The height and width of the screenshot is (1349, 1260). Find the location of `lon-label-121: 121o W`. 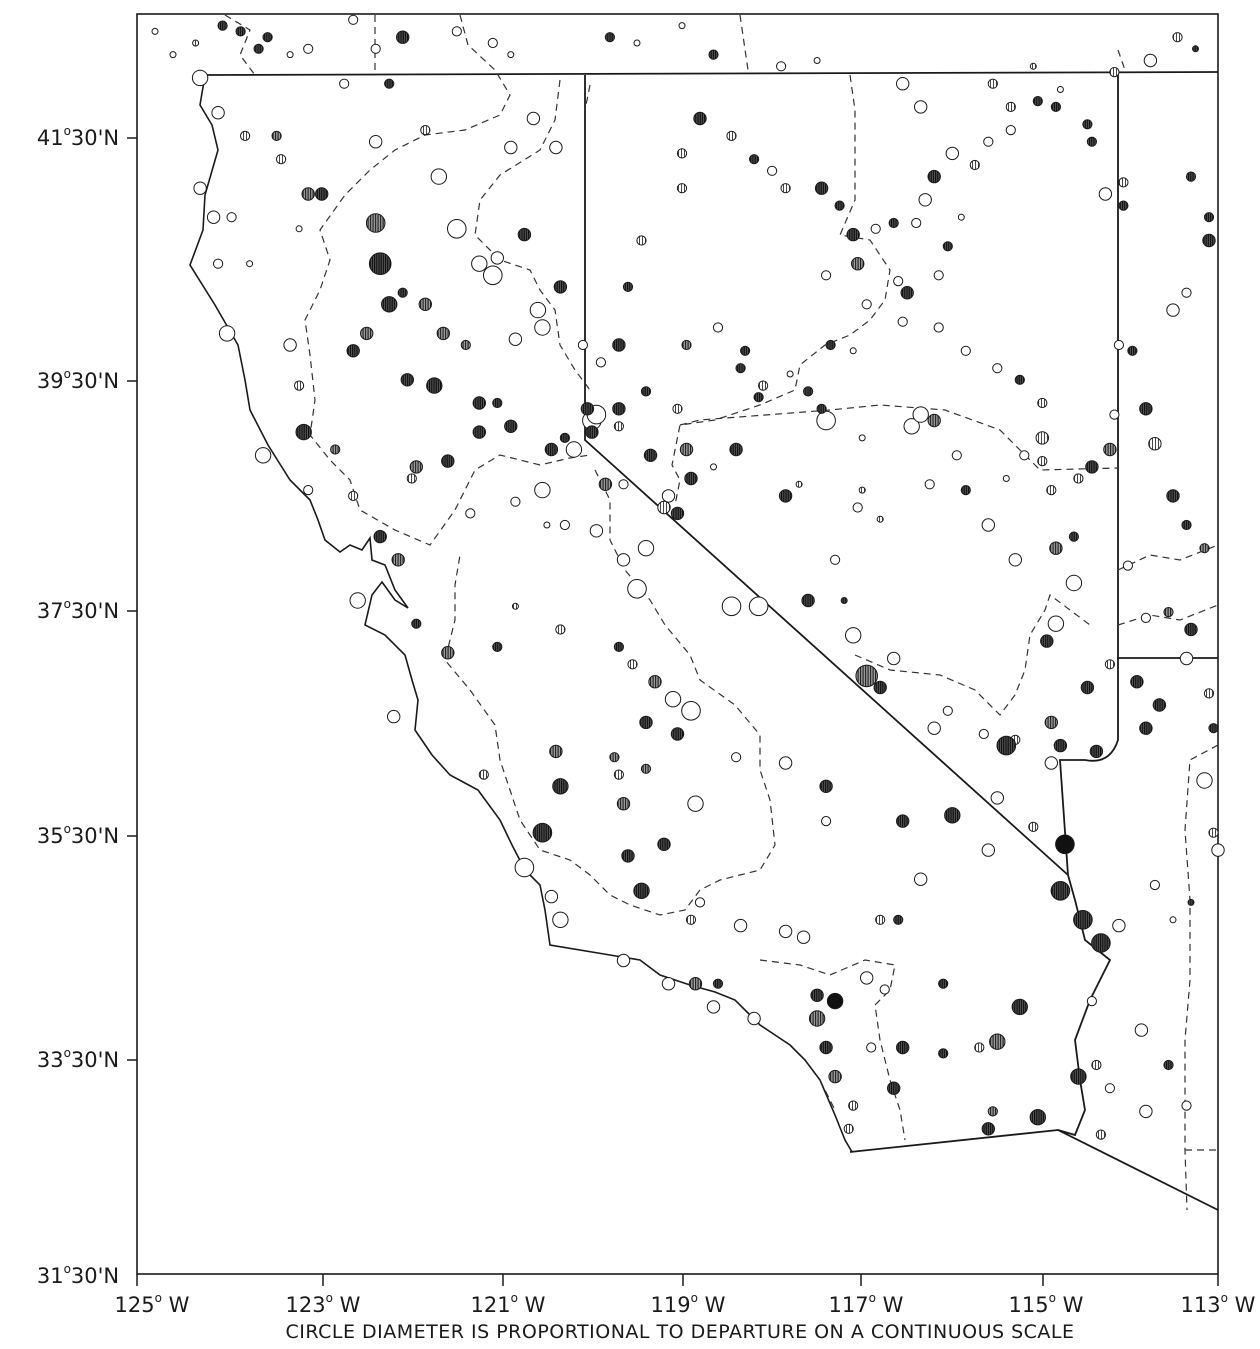

lon-label-121: 121o W is located at coordinates (508, 1304).